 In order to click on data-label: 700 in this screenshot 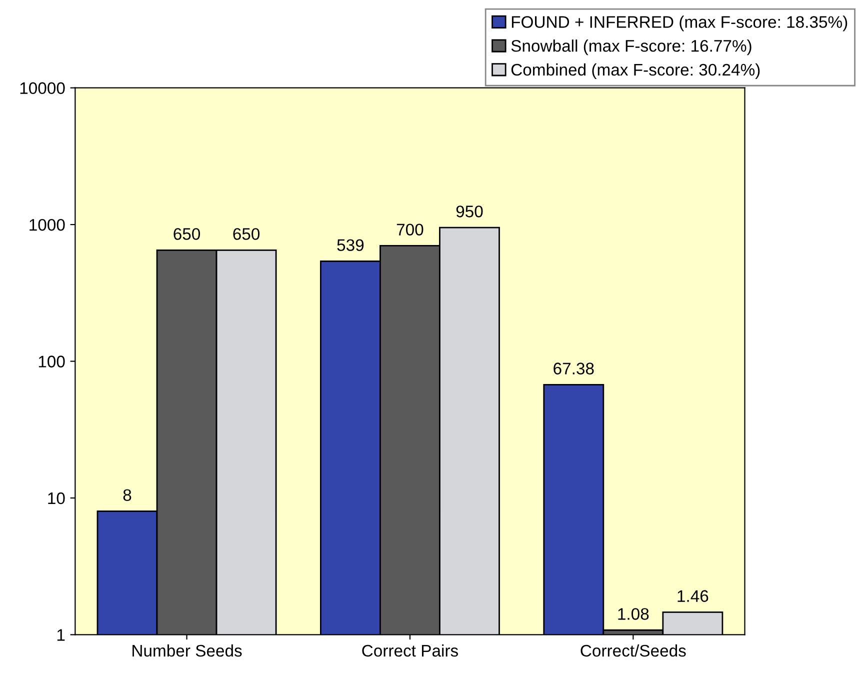, I will do `click(410, 230)`.